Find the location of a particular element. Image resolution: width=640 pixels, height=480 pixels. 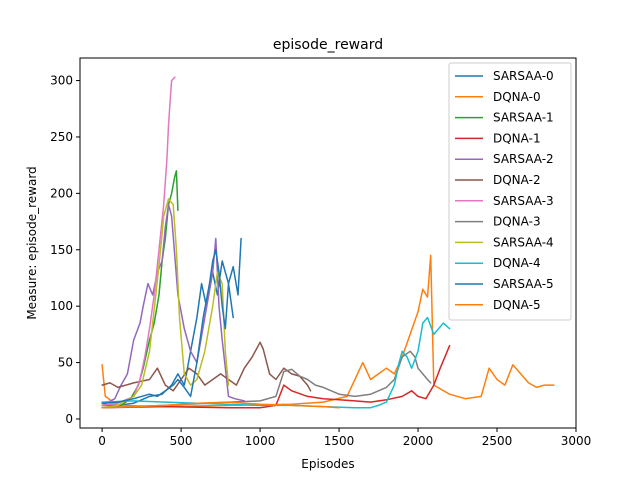

legend-label: DQNA-4 is located at coordinates (517, 263).